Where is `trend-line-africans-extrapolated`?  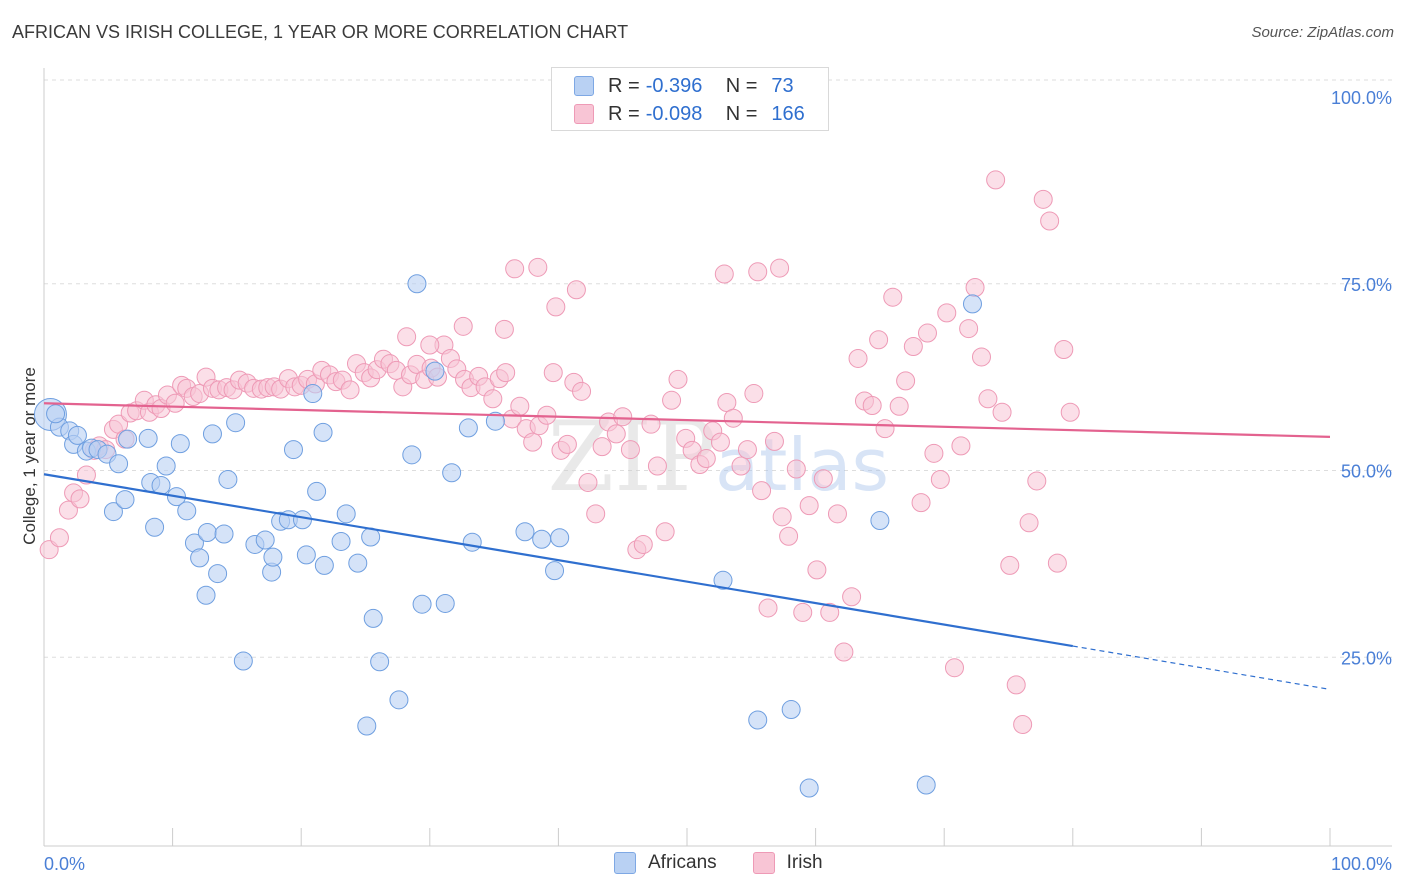
trend-line-africans-extrapolated is located at coordinates (1201, 667).